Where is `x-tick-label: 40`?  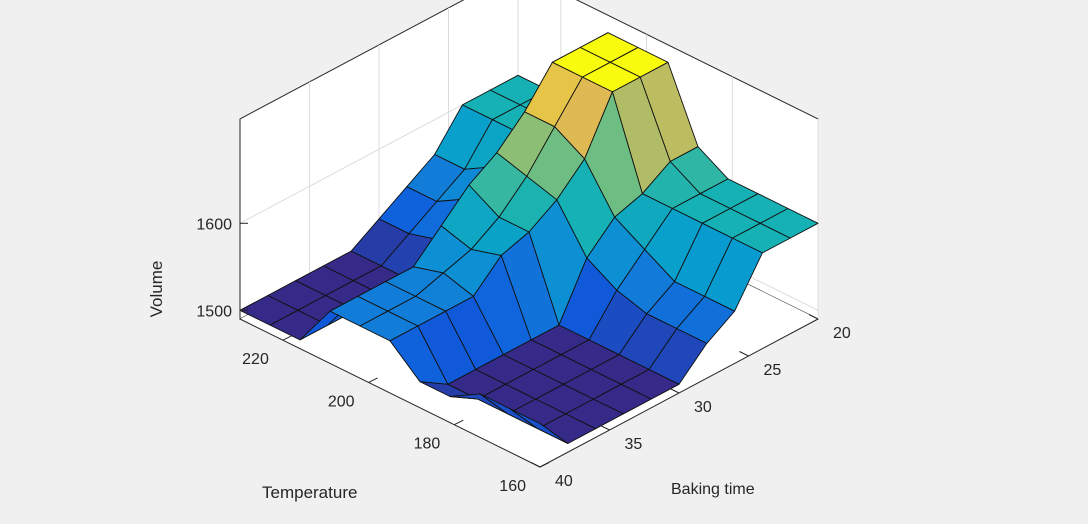
x-tick-label: 40 is located at coordinates (564, 481).